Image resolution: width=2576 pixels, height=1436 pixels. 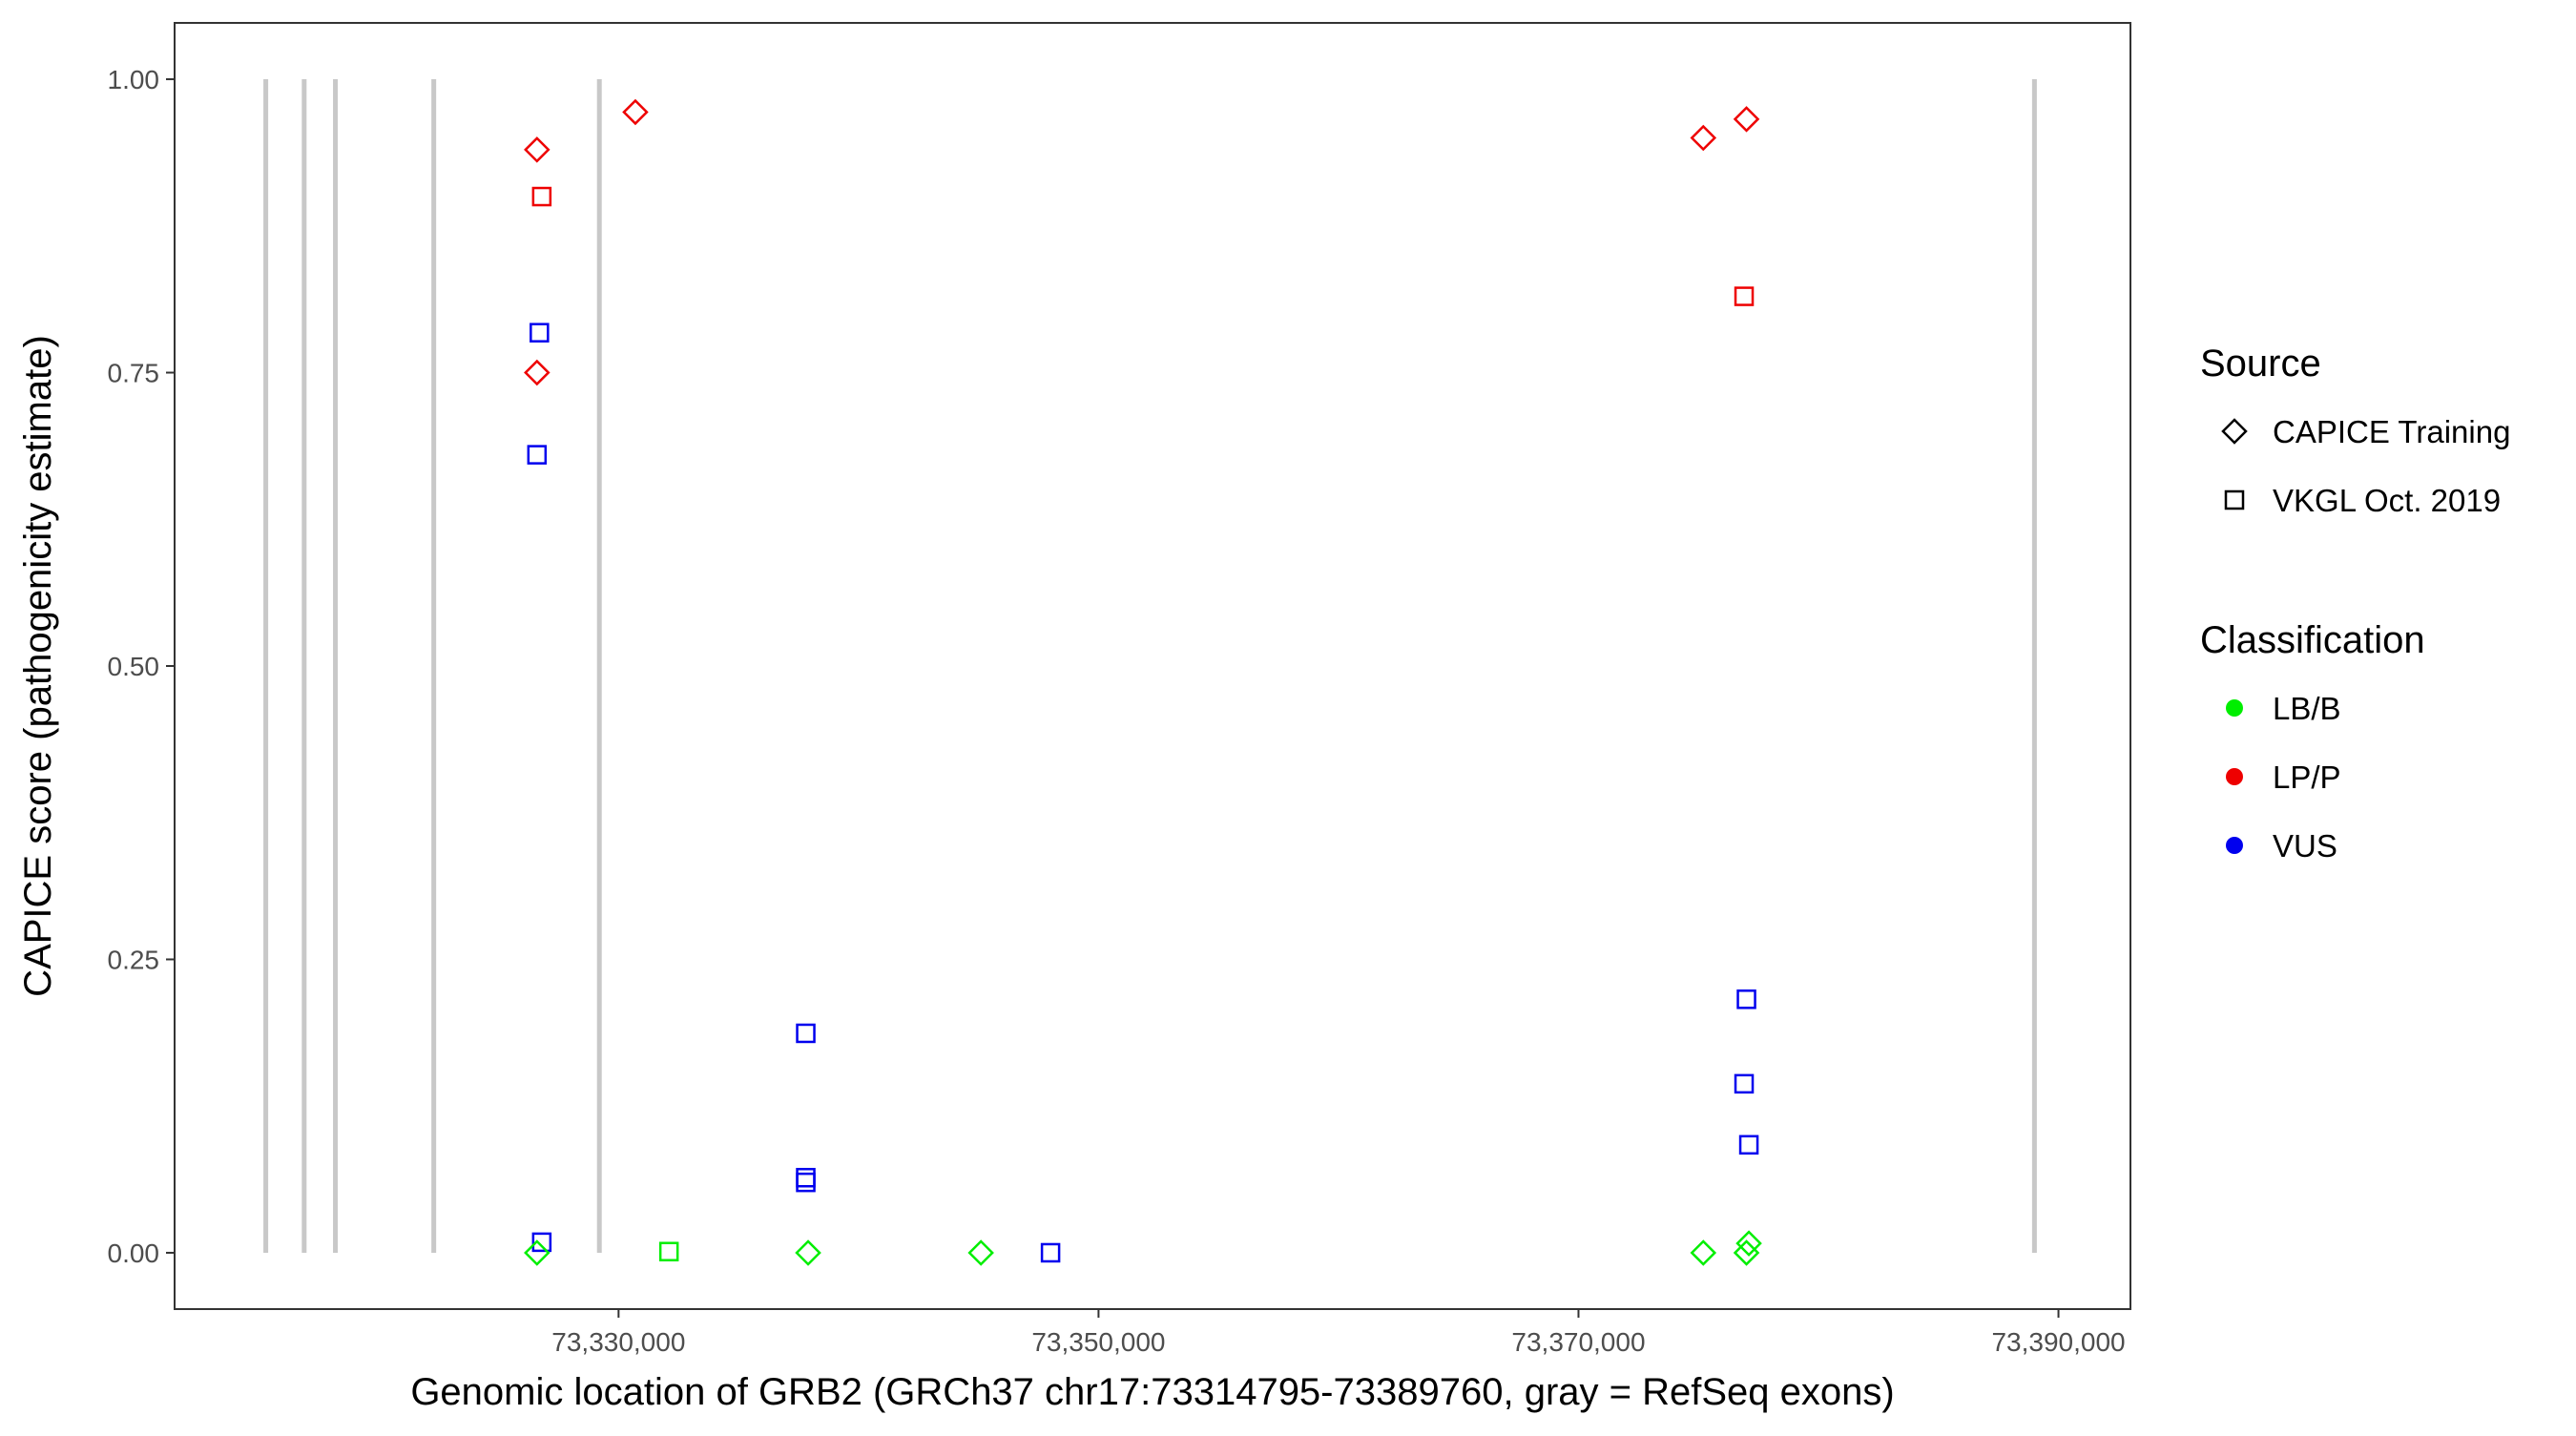 I want to click on legend-title: Source, so click(x=2260, y=364).